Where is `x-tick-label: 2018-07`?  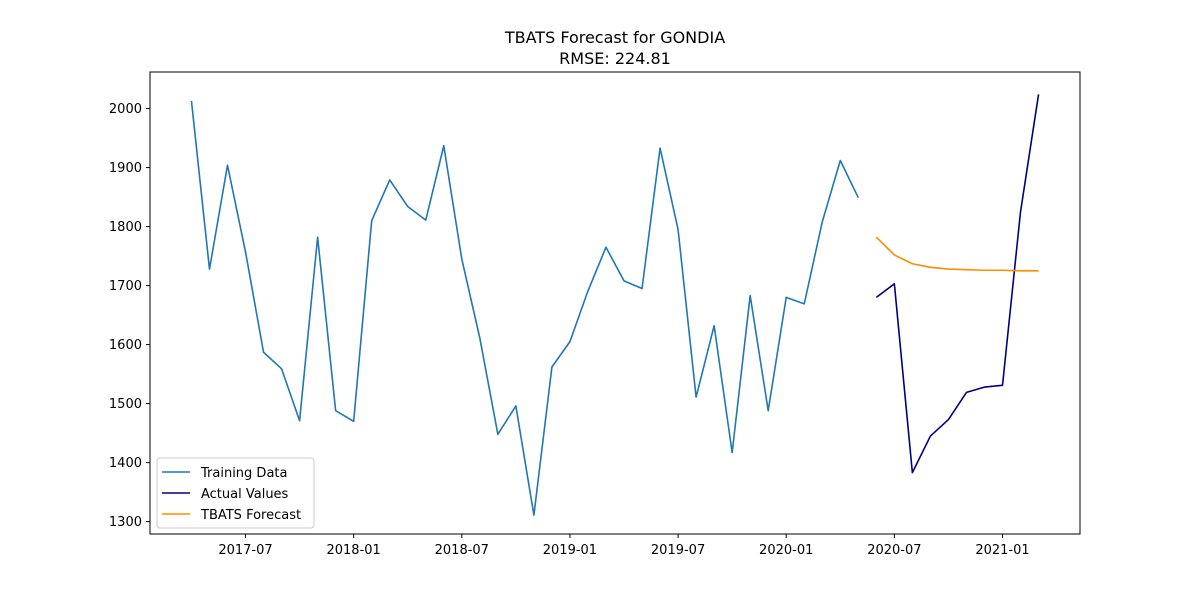 x-tick-label: 2018-07 is located at coordinates (462, 550).